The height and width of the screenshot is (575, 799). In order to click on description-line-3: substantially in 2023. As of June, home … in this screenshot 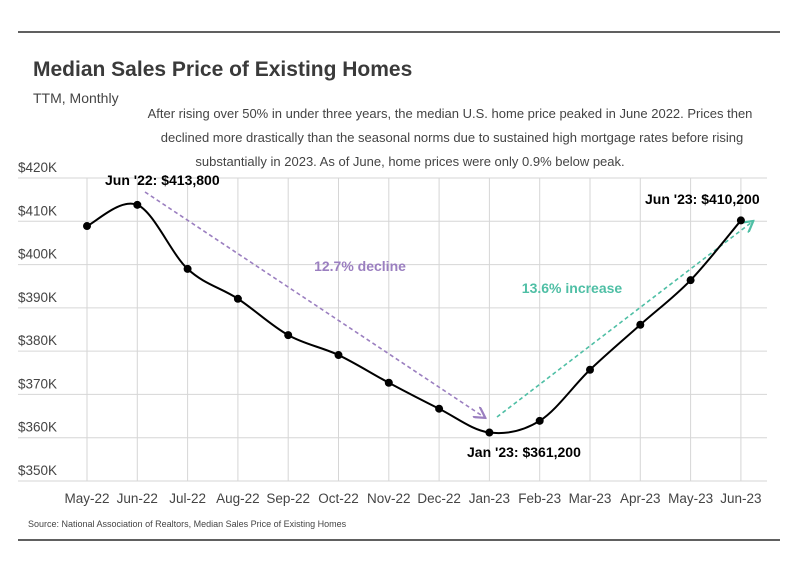, I will do `click(409, 161)`.